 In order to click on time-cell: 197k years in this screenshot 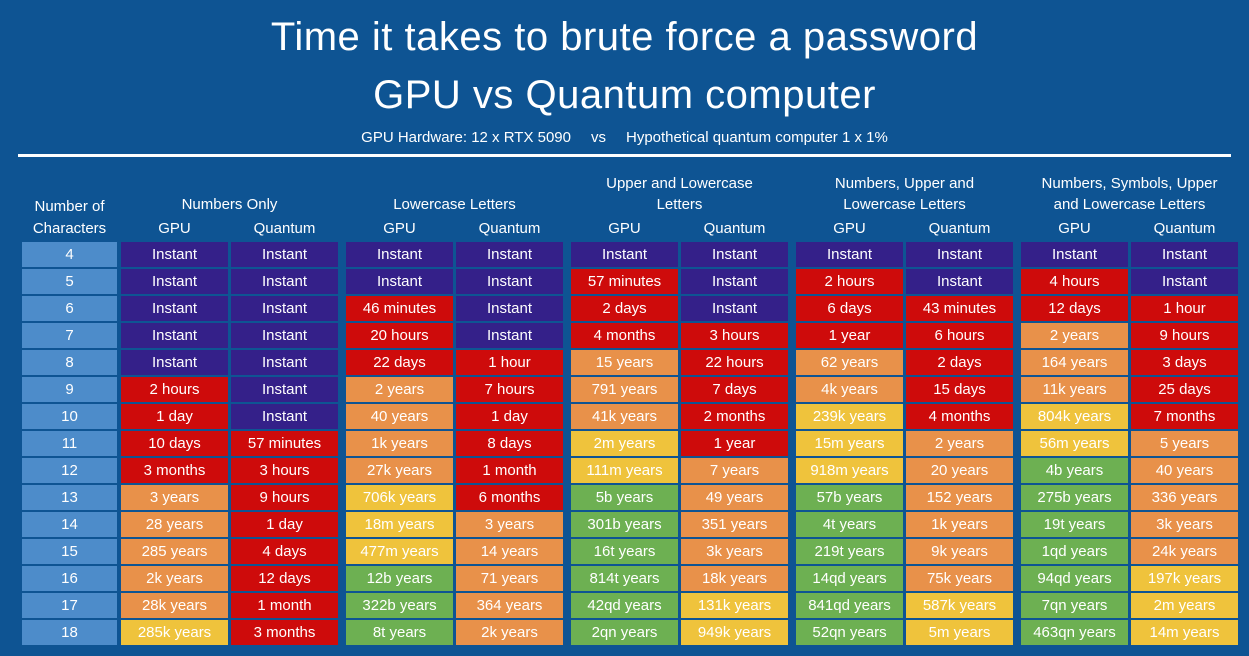, I will do `click(1184, 578)`.